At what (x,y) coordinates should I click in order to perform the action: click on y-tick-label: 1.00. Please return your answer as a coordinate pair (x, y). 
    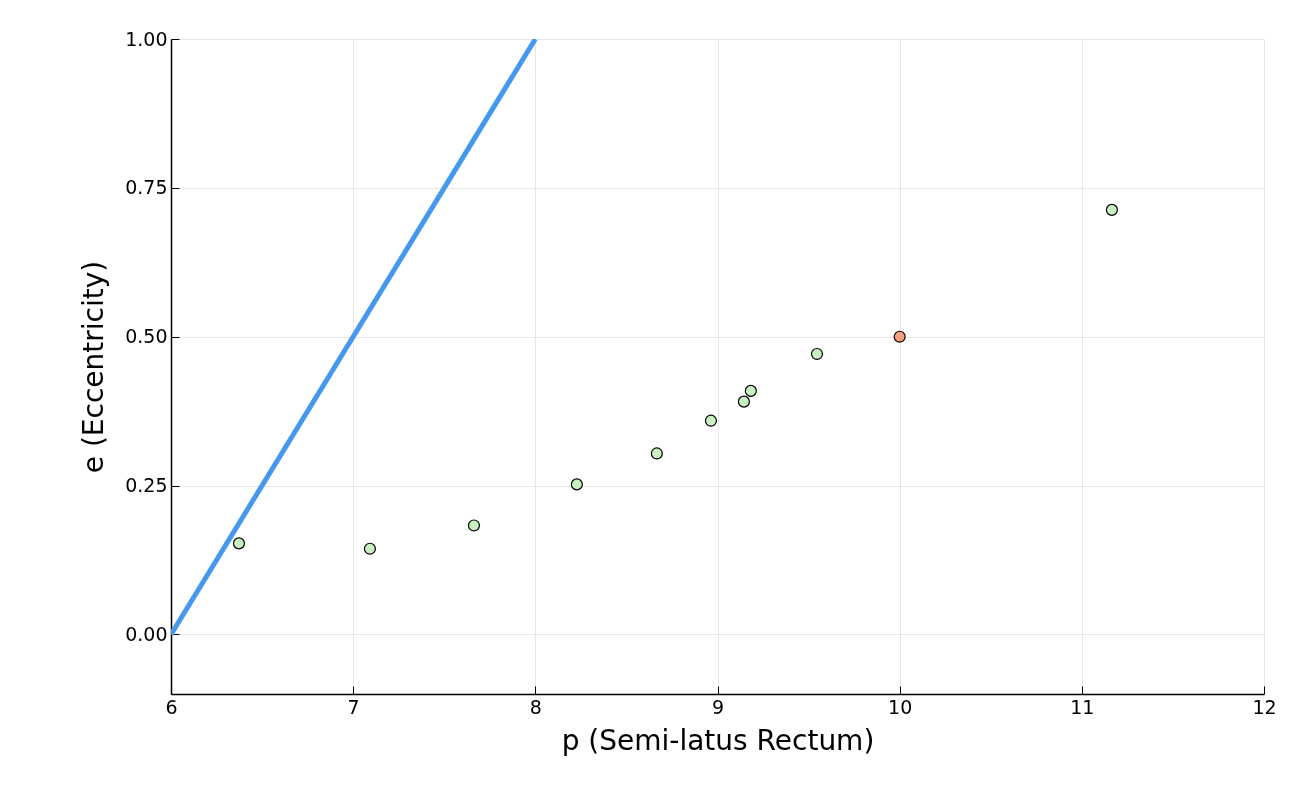
    Looking at the image, I should click on (146, 38).